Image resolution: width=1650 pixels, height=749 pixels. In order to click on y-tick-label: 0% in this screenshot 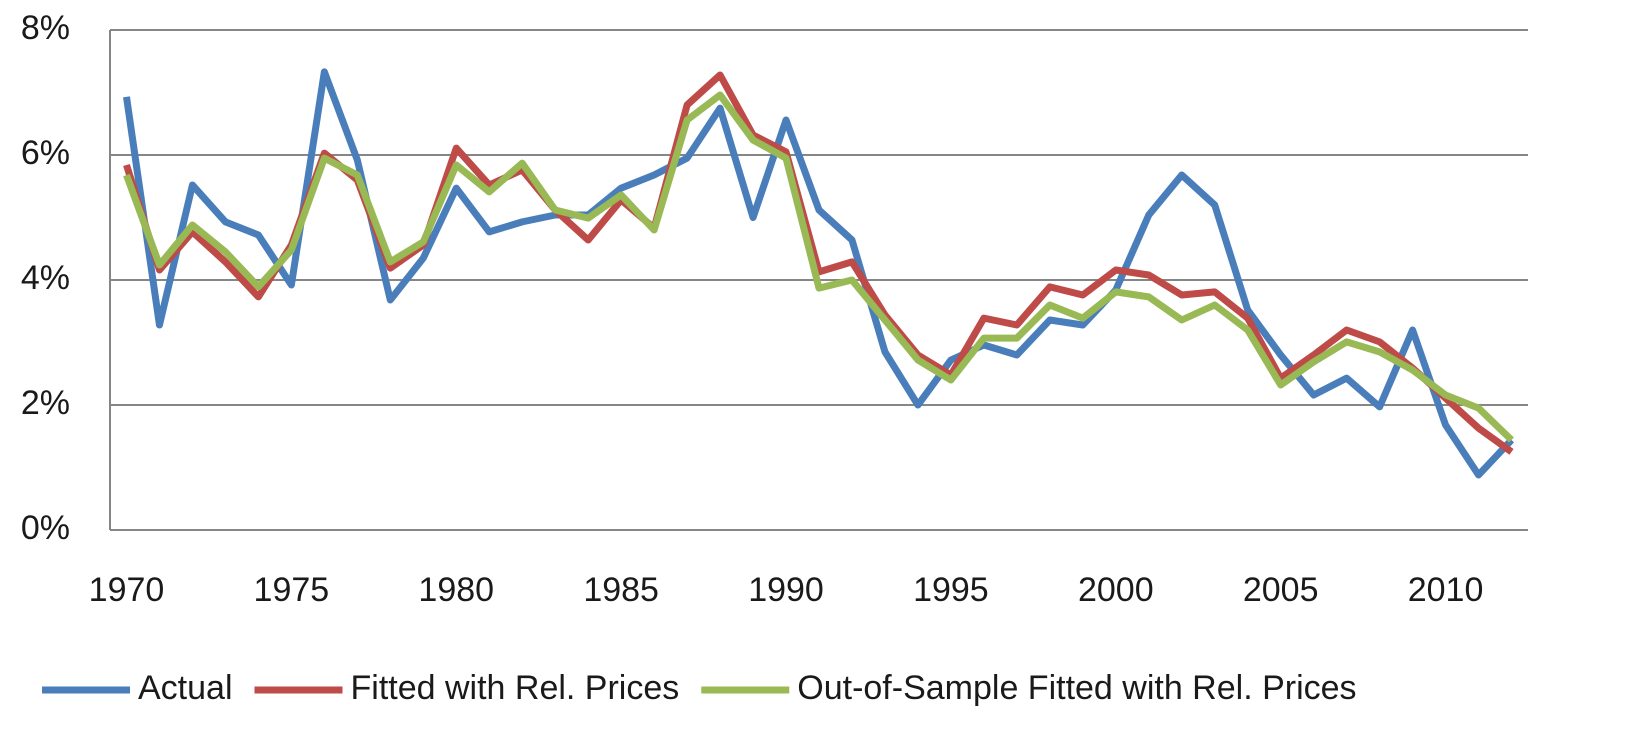, I will do `click(45, 528)`.